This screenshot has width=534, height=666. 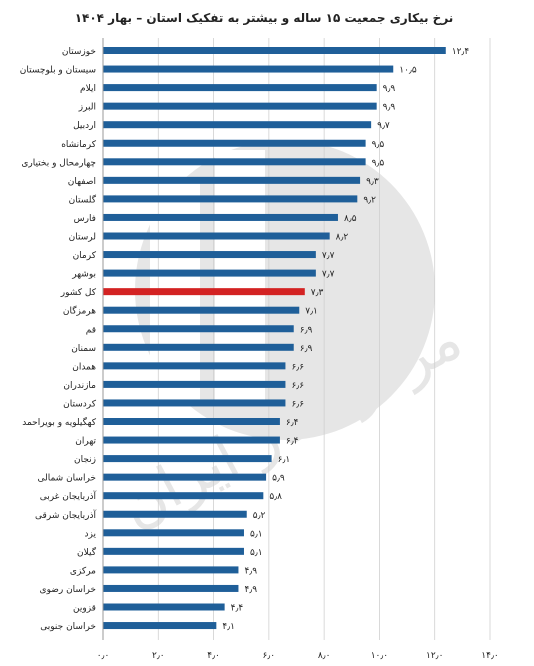 What do you see at coordinates (68, 627) in the screenshot?
I see `category-label: خراسان جنوبی` at bounding box center [68, 627].